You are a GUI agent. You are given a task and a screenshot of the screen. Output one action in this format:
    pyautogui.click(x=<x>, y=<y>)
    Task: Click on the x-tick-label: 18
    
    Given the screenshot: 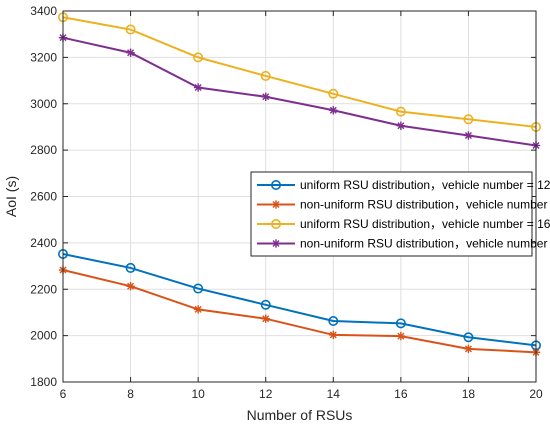 What is the action you would take?
    pyautogui.click(x=469, y=394)
    